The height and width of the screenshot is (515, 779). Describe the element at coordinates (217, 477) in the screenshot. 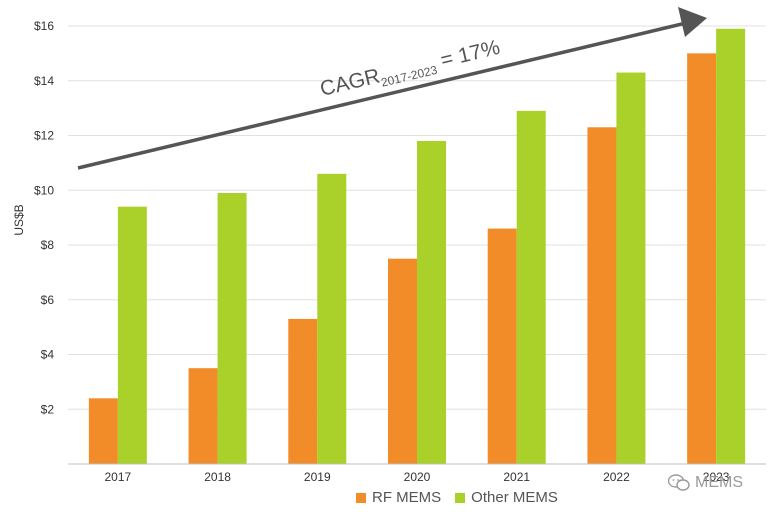

I see `x-tick-label: 2018` at that location.